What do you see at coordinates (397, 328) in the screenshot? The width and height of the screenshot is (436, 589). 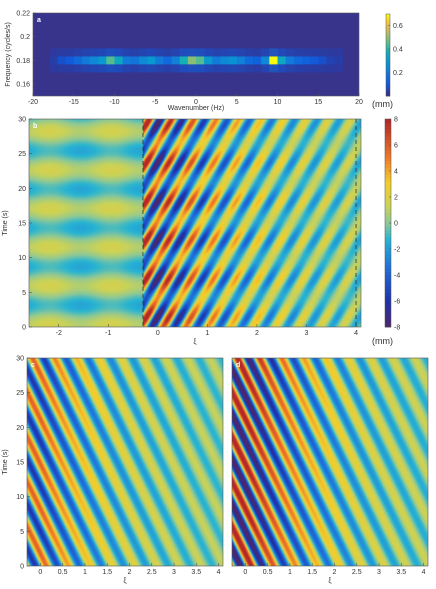 I see `colorbar-tick-label: -8` at bounding box center [397, 328].